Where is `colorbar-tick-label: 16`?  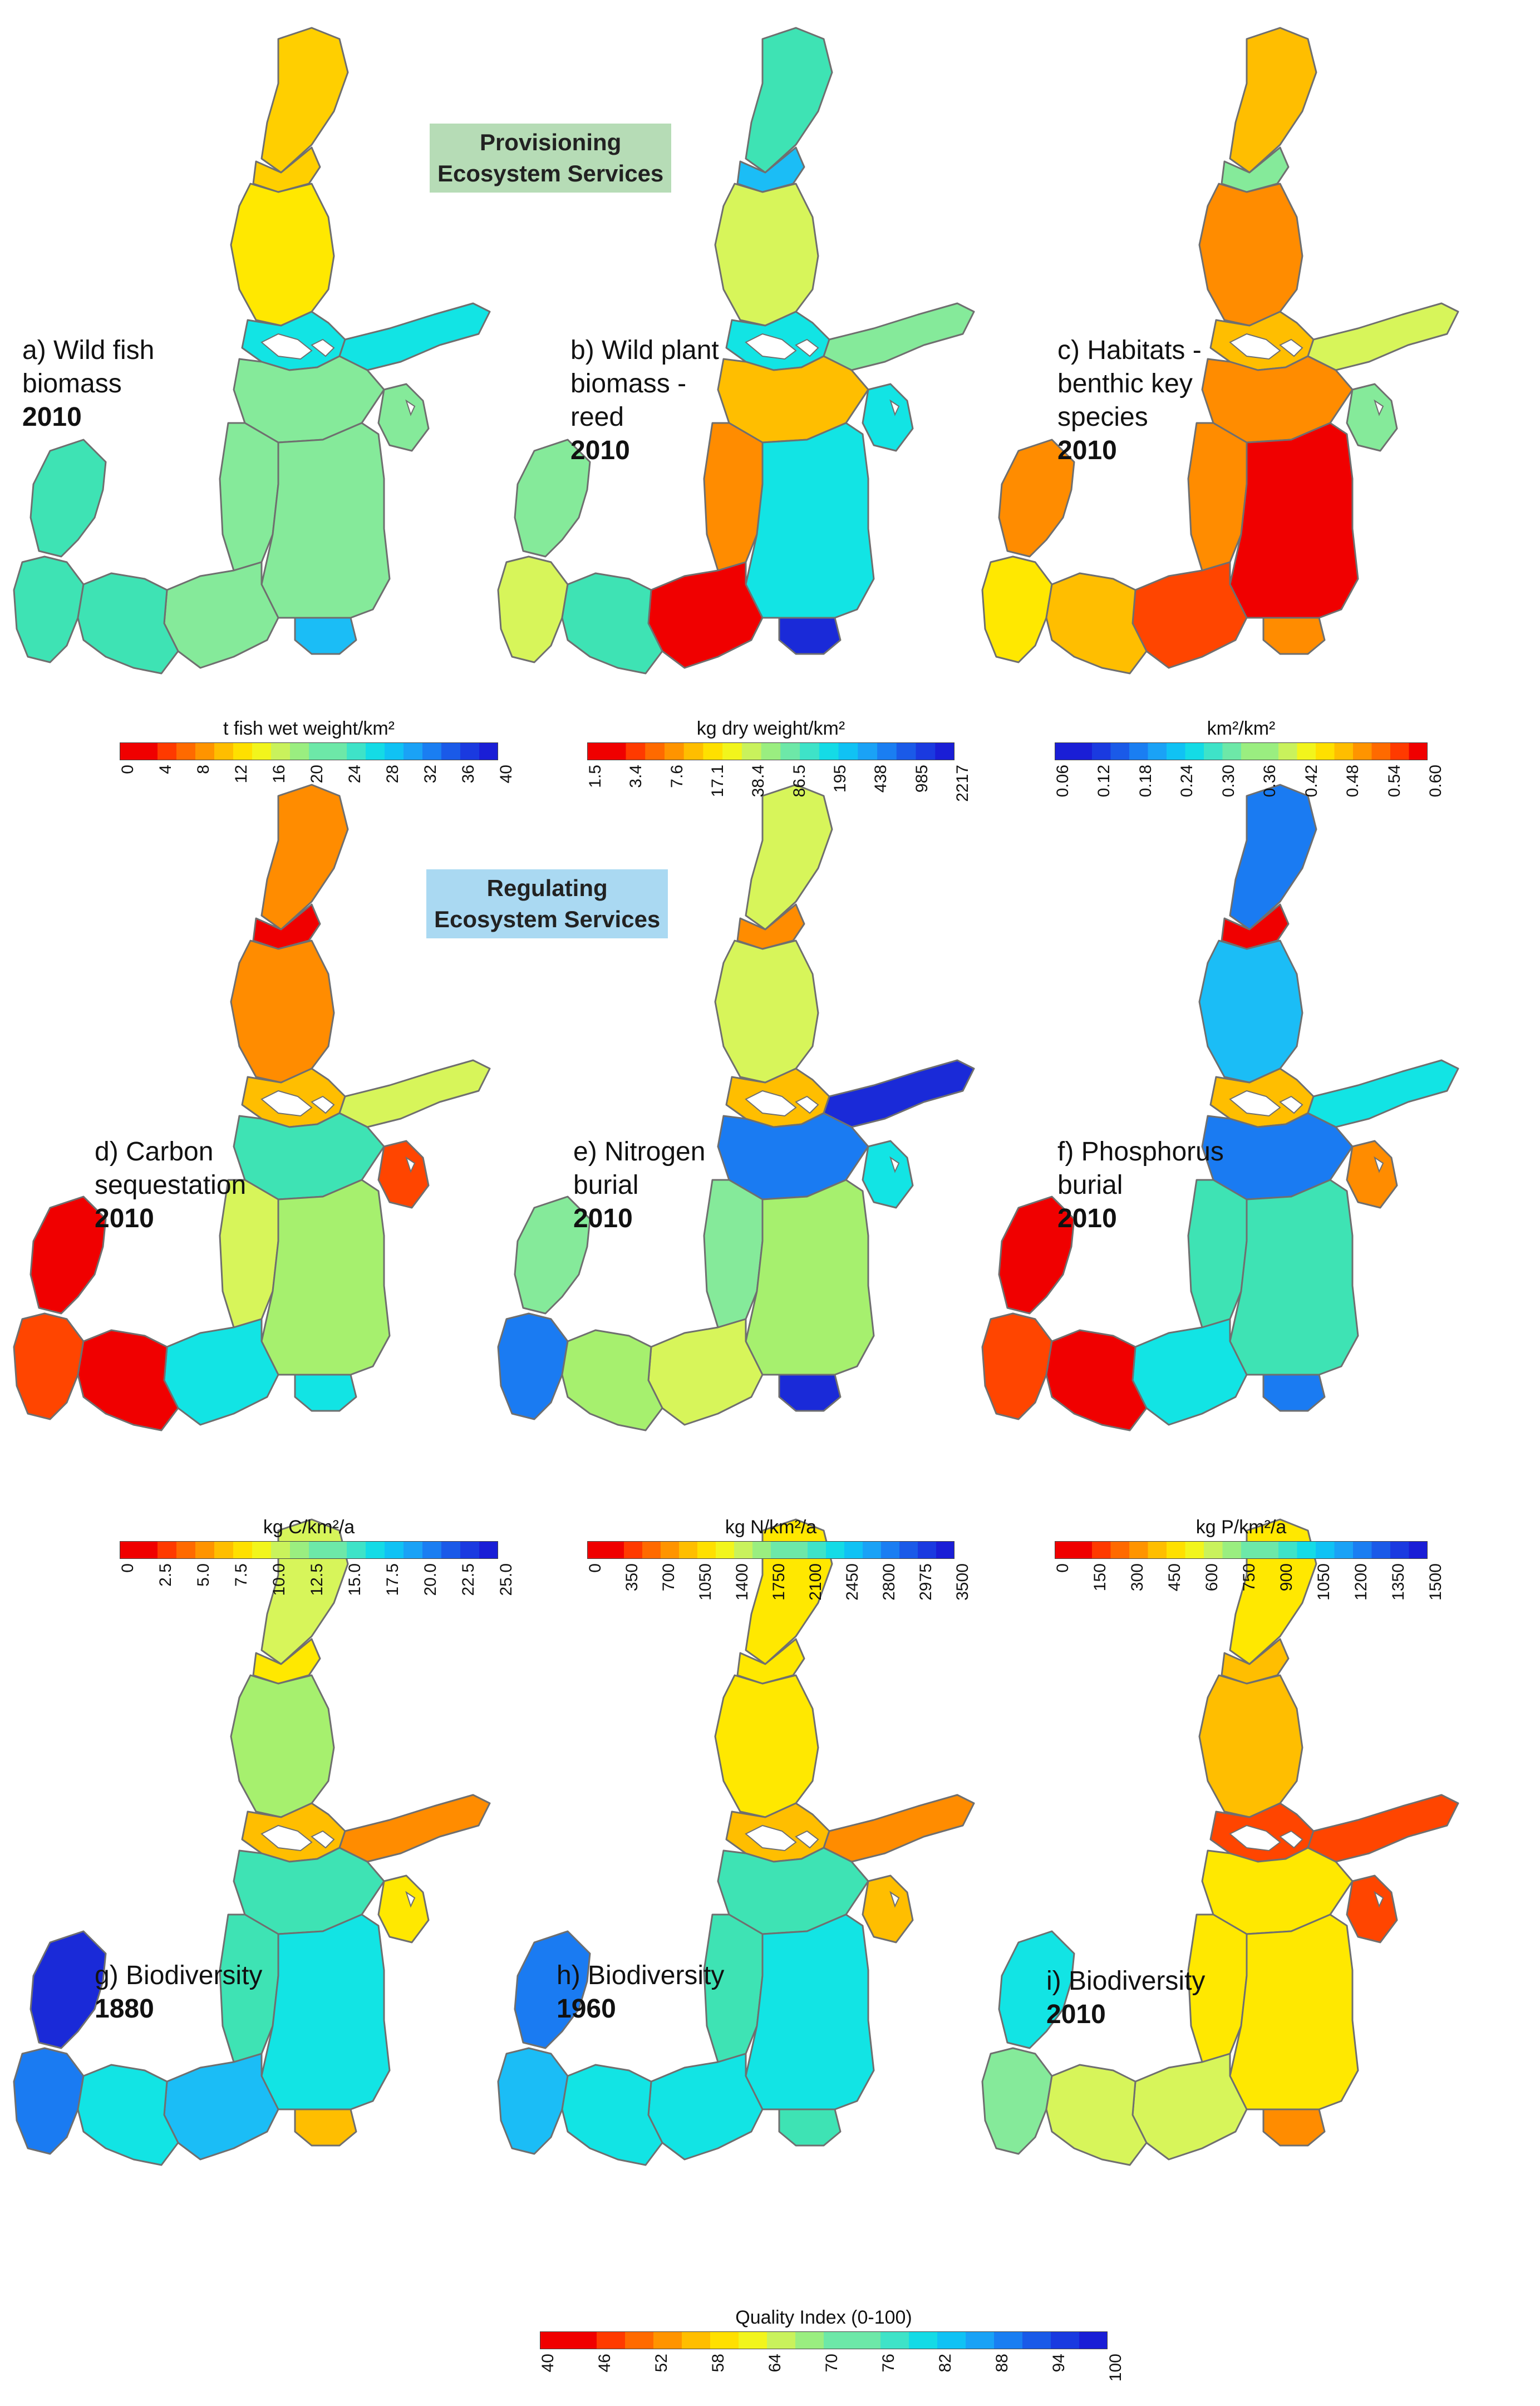 colorbar-tick-label: 16 is located at coordinates (279, 775).